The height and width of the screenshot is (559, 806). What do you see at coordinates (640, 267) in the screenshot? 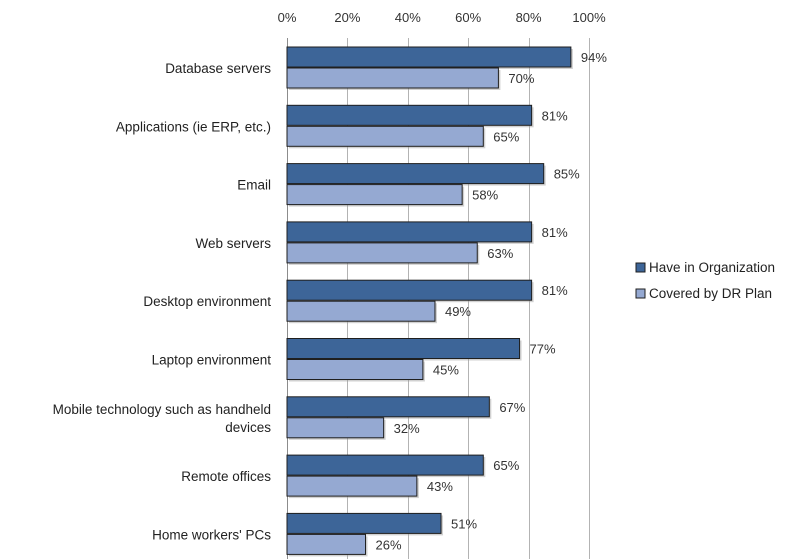
I see `legend-swatch-have-in-organization` at bounding box center [640, 267].